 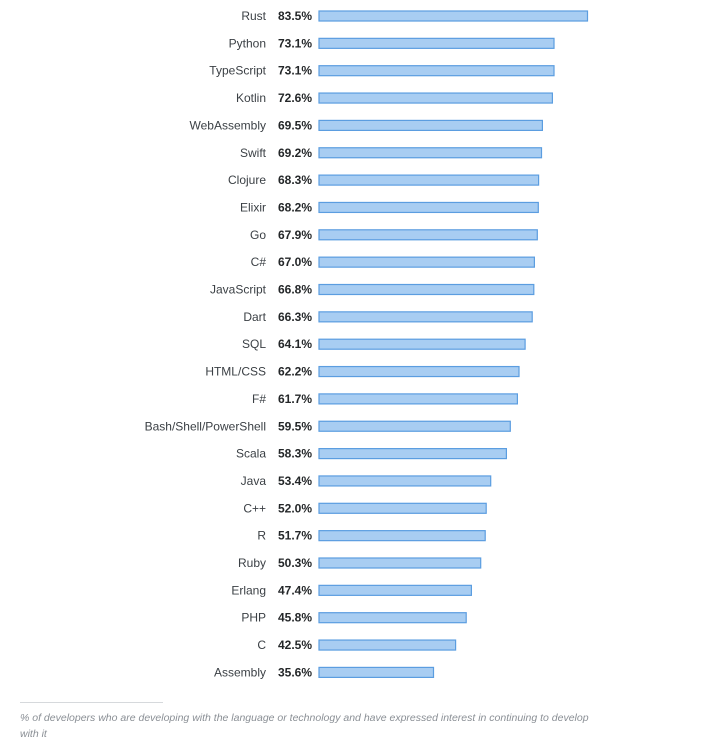 I want to click on category-label: TypeScript, so click(x=237, y=71).